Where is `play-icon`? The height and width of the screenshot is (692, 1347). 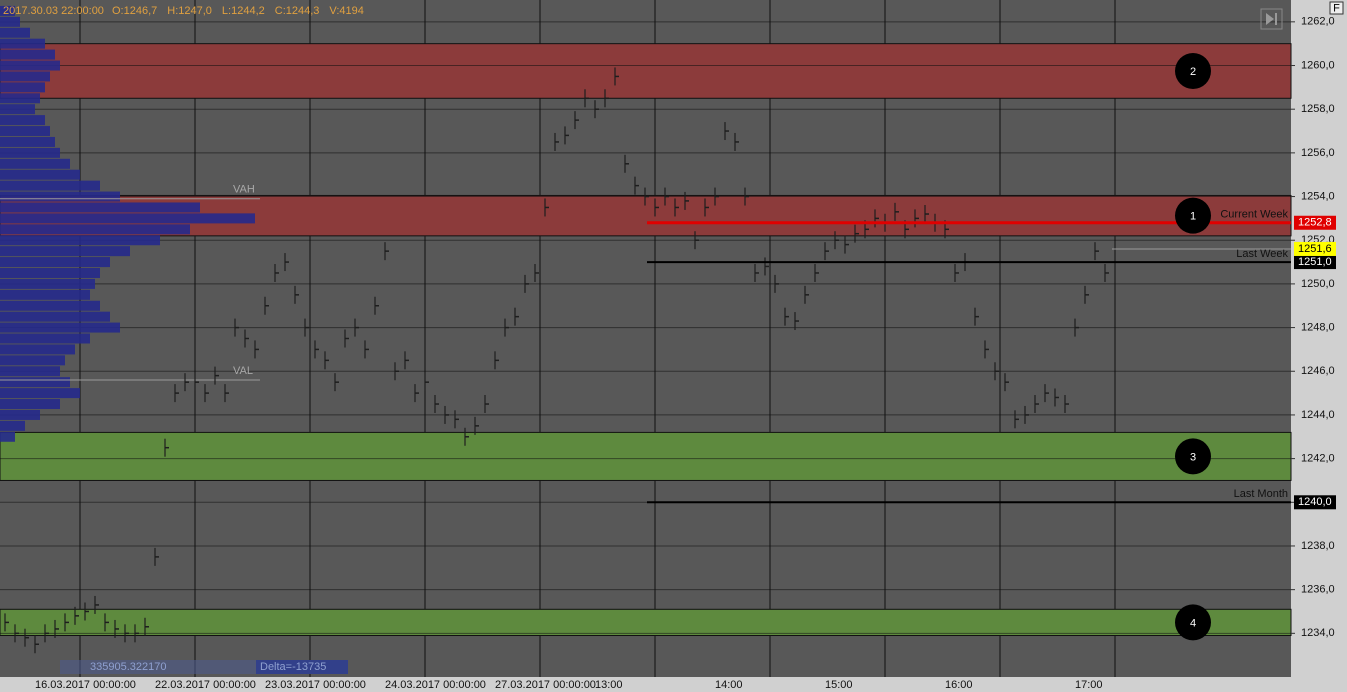
play-icon is located at coordinates (1271, 19).